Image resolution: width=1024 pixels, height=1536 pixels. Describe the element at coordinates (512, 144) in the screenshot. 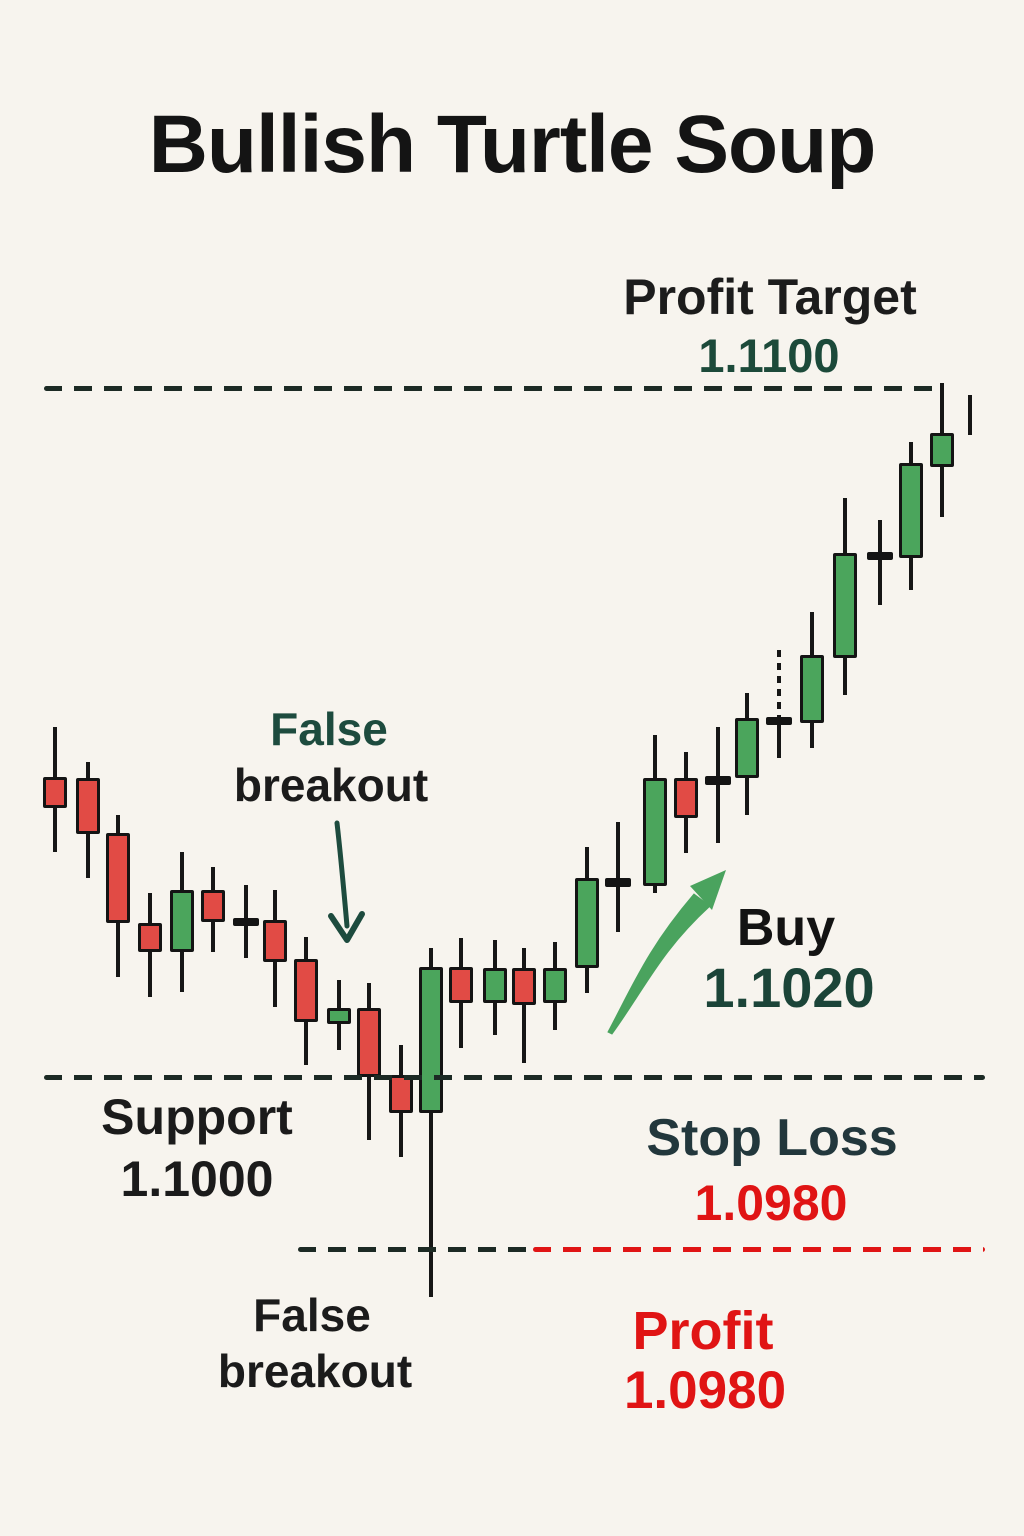

I see `page-title: Bullish Turtle Soup` at that location.